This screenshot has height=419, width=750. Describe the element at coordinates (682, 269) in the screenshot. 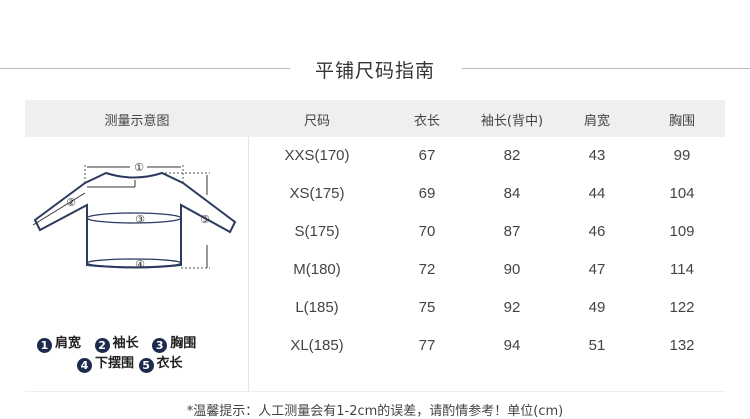

I see `value-cell: 114` at that location.